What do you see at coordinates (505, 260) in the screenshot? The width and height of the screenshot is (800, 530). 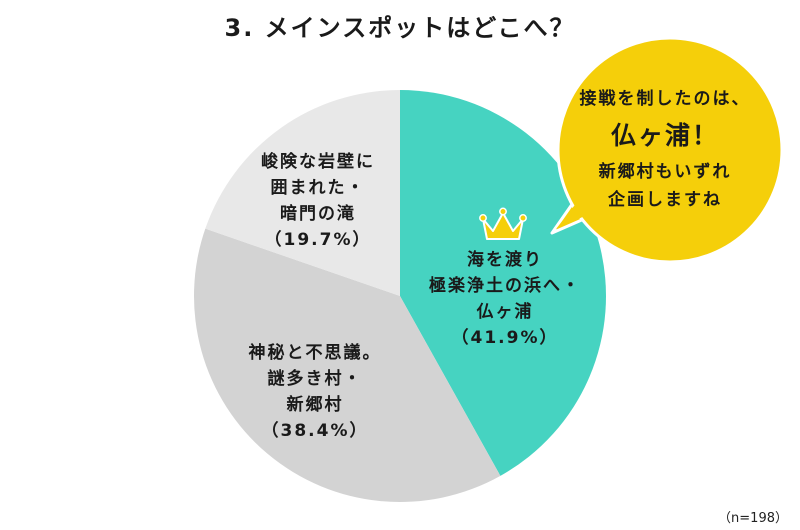 I see `label-line: 海を渡り` at bounding box center [505, 260].